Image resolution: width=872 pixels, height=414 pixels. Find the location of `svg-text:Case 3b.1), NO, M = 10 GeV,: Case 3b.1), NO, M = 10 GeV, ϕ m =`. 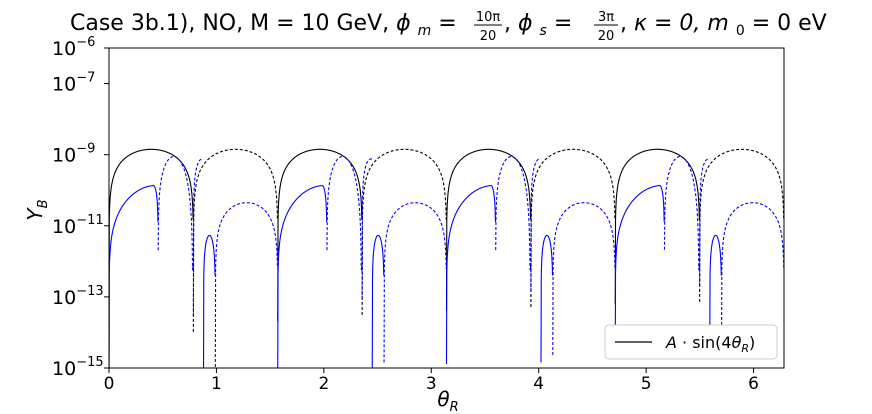

svg-text:Case 3b.1), NO, M = 10 GeV,: Case 3b.1), NO, M = 10 GeV, ϕ m = is located at coordinates (263, 26).